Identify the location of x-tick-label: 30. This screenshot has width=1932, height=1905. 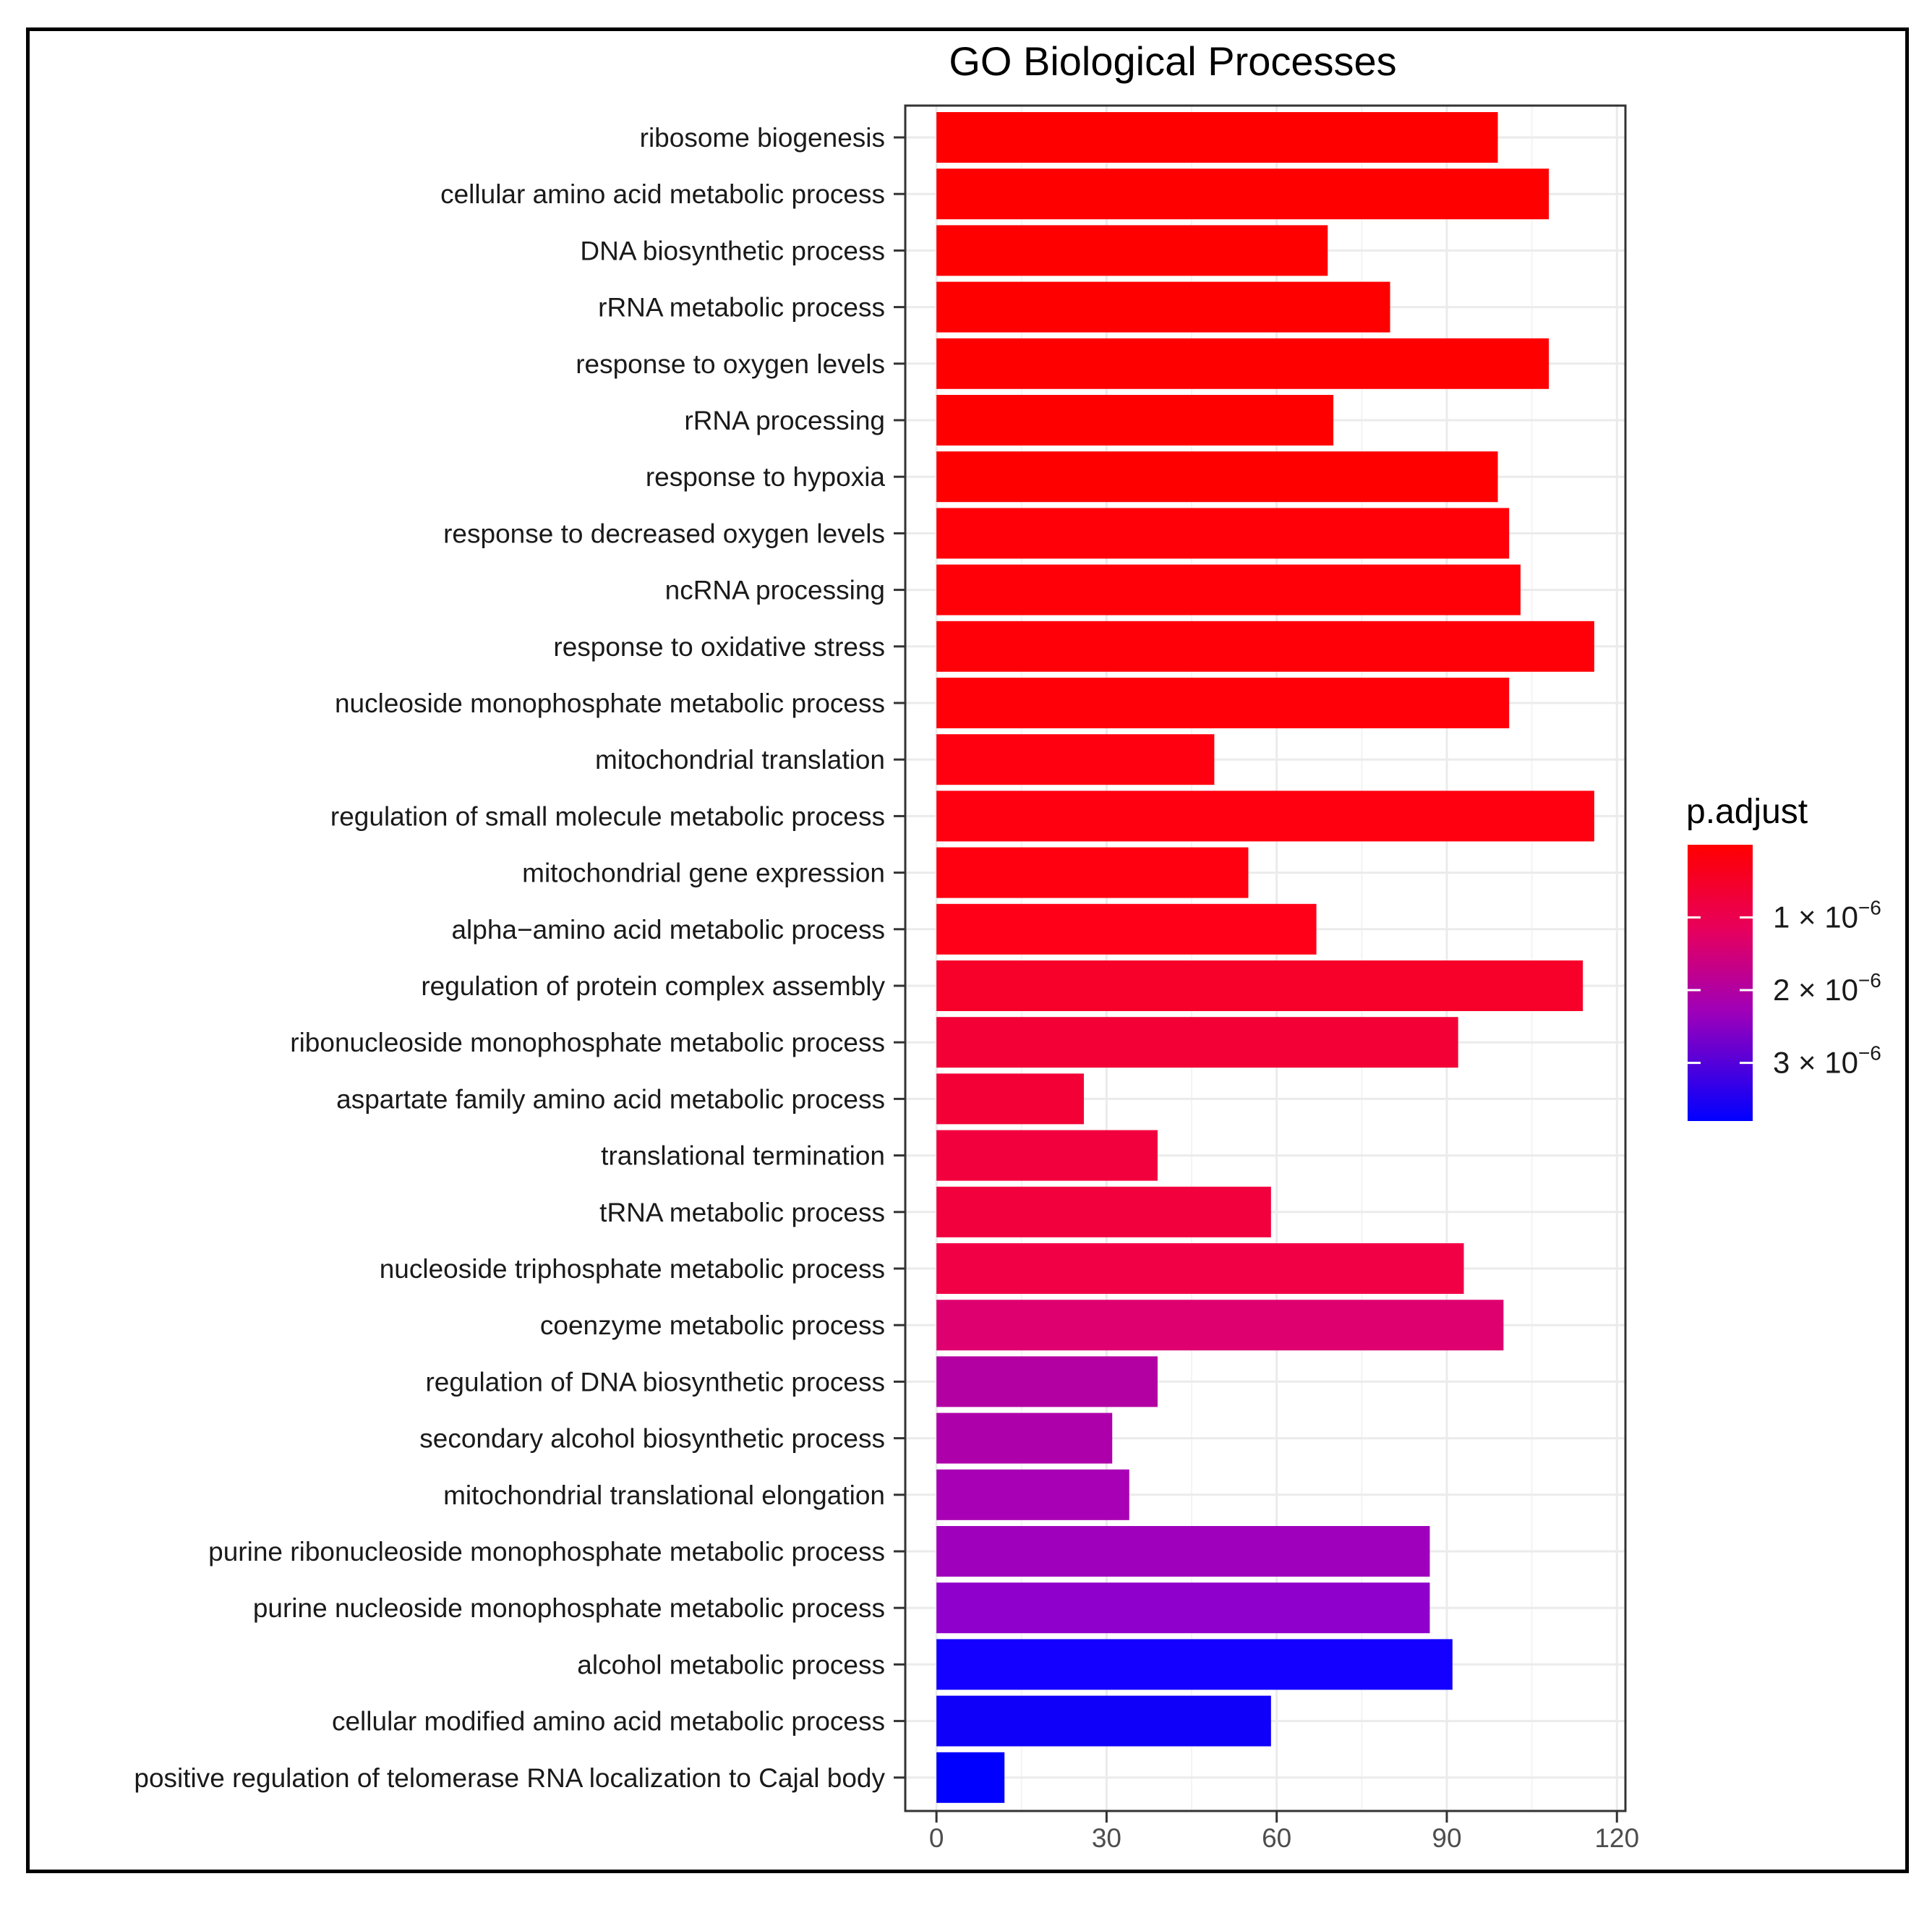
(1106, 1838).